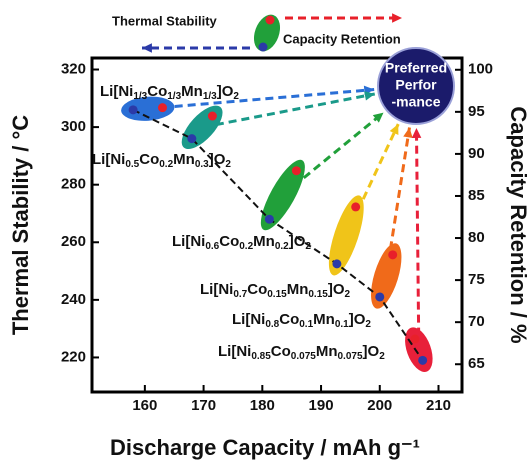 The image size is (531, 467). What do you see at coordinates (165, 20) in the screenshot?
I see `legend-label: Thermal Stability` at bounding box center [165, 20].